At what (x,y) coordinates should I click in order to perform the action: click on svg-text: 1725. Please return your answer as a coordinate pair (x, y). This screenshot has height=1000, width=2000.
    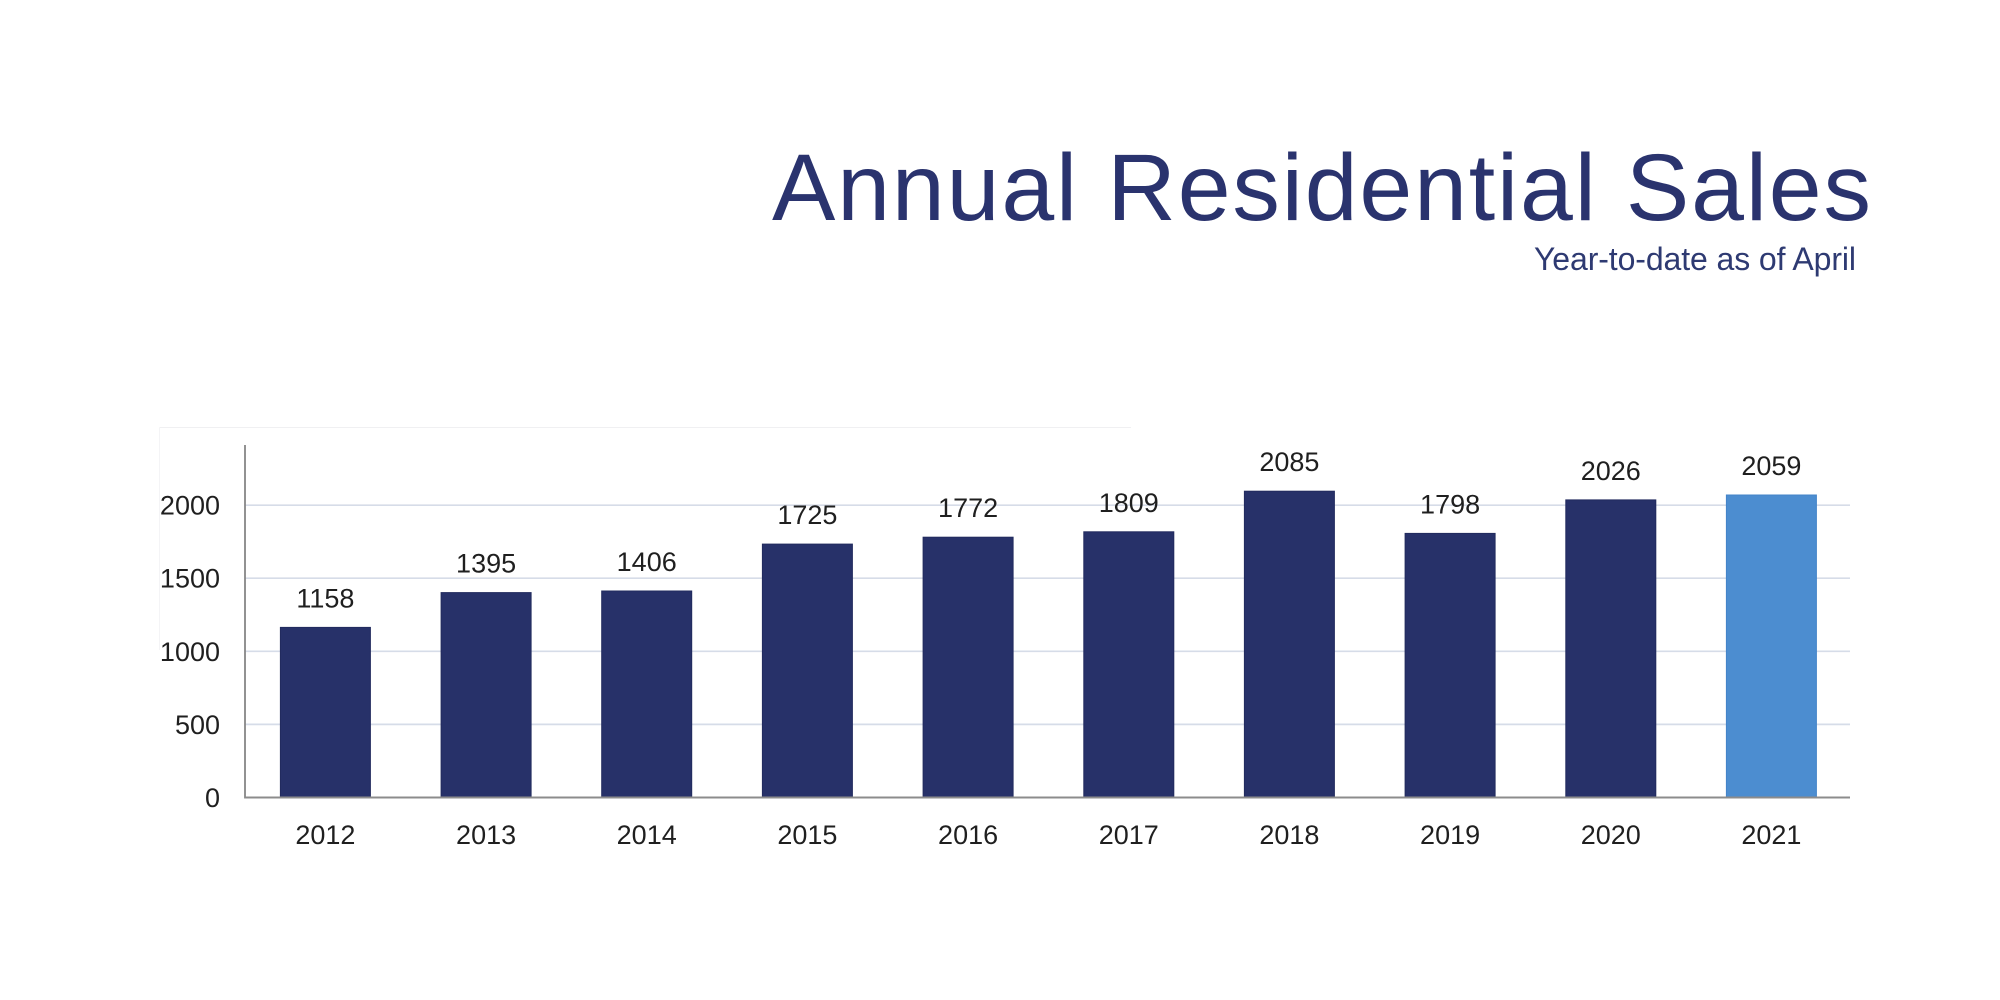
    Looking at the image, I should click on (807, 515).